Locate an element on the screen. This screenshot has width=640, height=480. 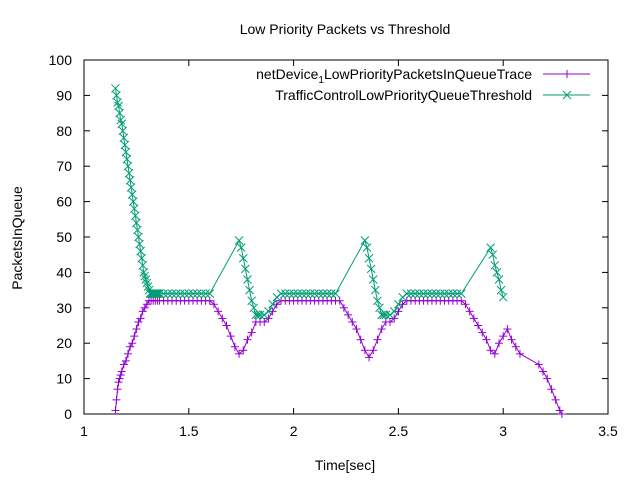
y-tick-label: 60 is located at coordinates (64, 202).